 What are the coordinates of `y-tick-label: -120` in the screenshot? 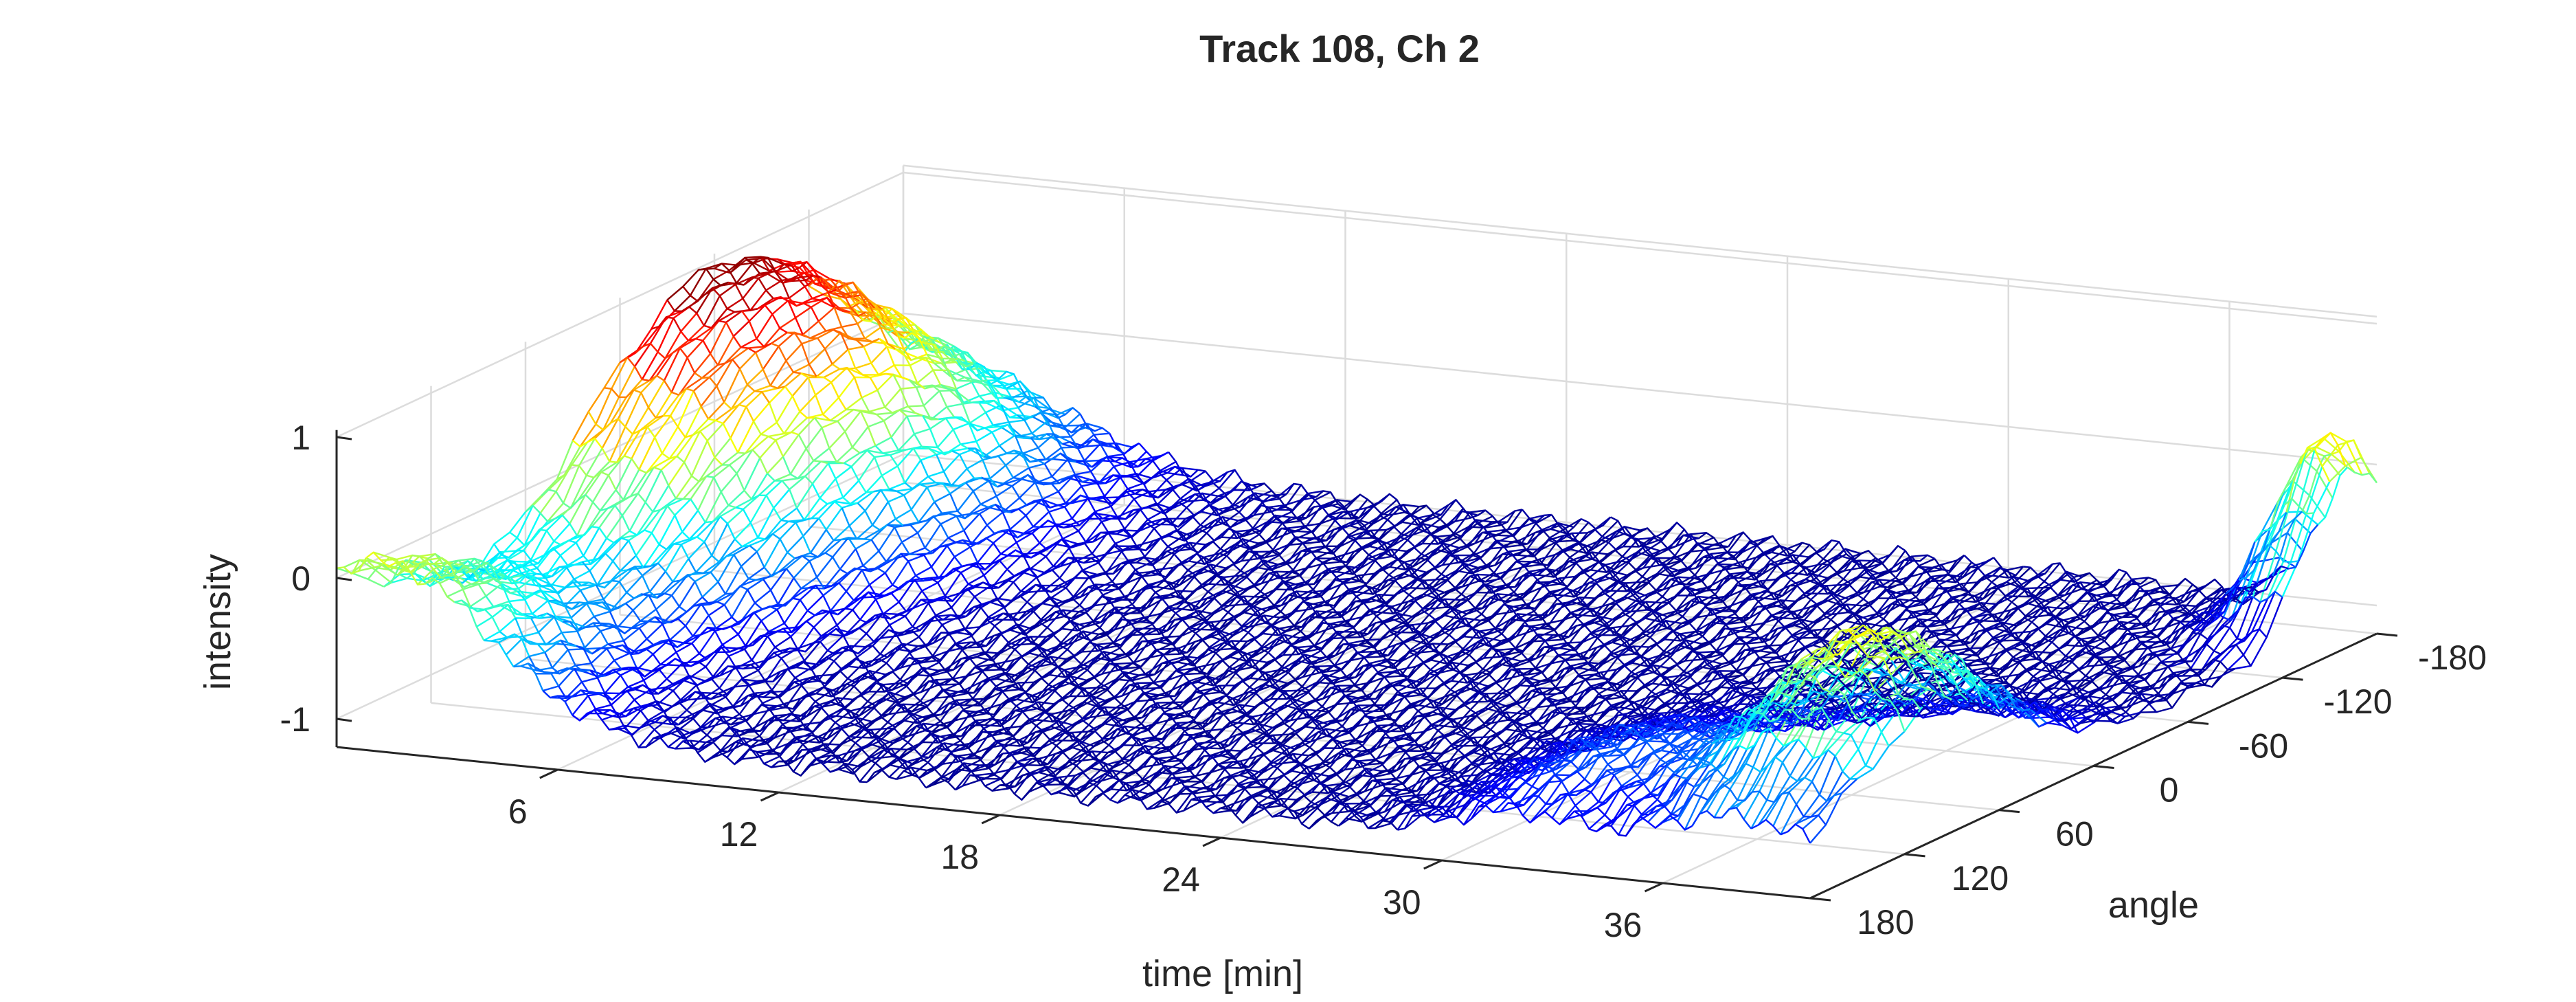 It's located at (2357, 701).